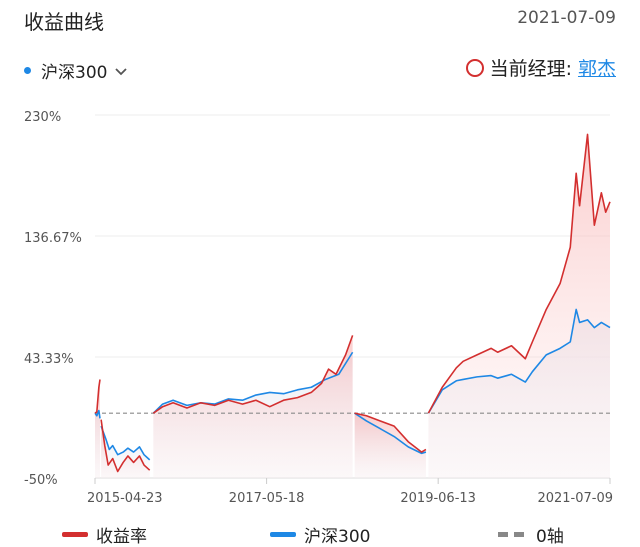  What do you see at coordinates (337, 537) in the screenshot?
I see `legend-label-benchmark: 沪深300` at bounding box center [337, 537].